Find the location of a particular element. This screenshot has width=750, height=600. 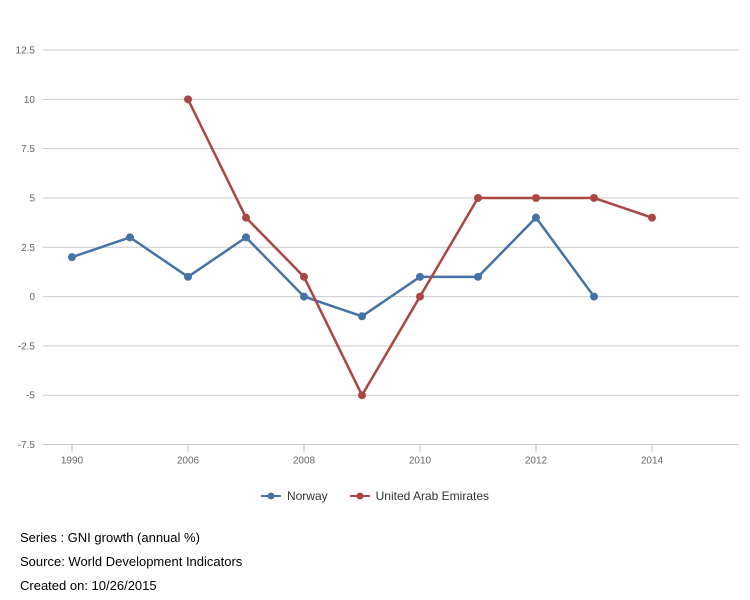

data-point-united-arab-emirates-2011 is located at coordinates (478, 197).